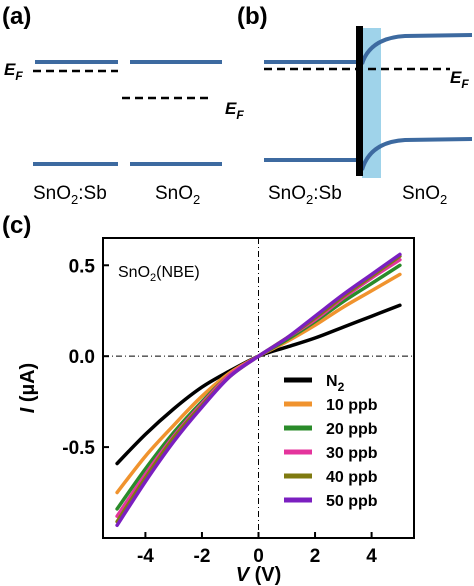  I want to click on material-label-sno2-a: SnO2, so click(177, 195).